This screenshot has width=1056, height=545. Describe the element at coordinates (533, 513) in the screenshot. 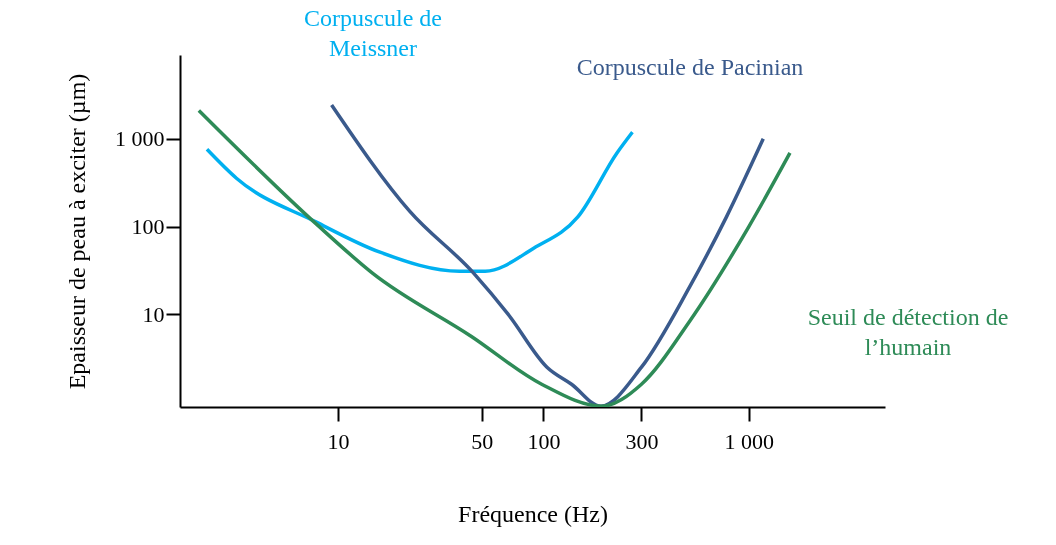

I see `x-axis-title: Fréquence (Hz)` at that location.